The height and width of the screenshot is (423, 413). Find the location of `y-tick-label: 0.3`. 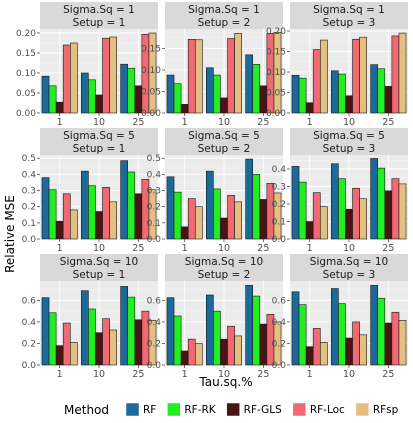

y-tick-label: 0.3 is located at coordinates (279, 188).